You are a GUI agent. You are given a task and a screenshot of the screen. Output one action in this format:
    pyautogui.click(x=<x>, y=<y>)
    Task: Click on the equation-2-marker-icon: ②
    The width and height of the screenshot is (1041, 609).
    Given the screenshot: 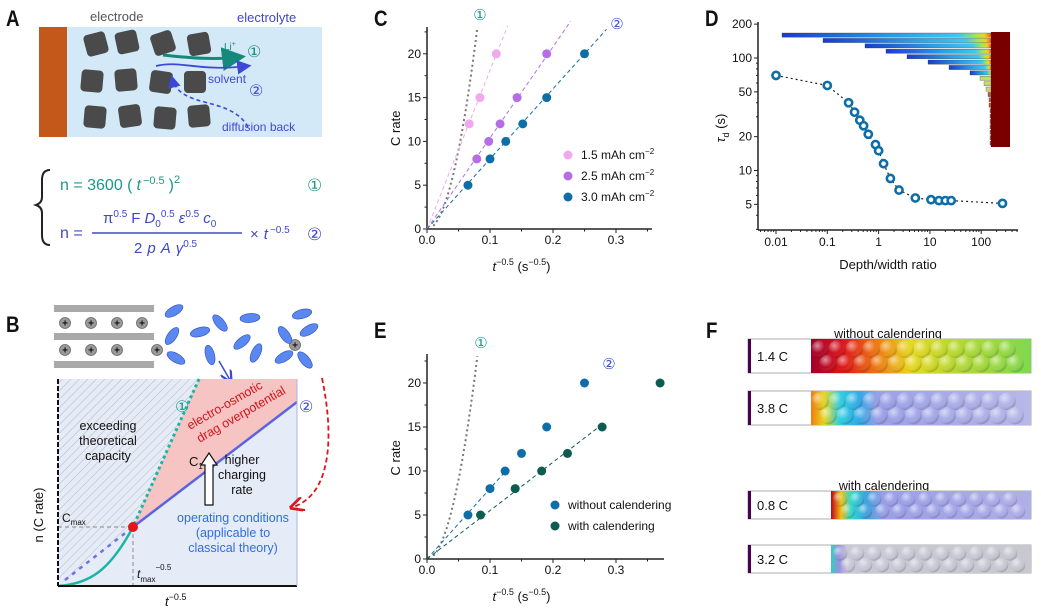 What is the action you would take?
    pyautogui.click(x=314, y=234)
    